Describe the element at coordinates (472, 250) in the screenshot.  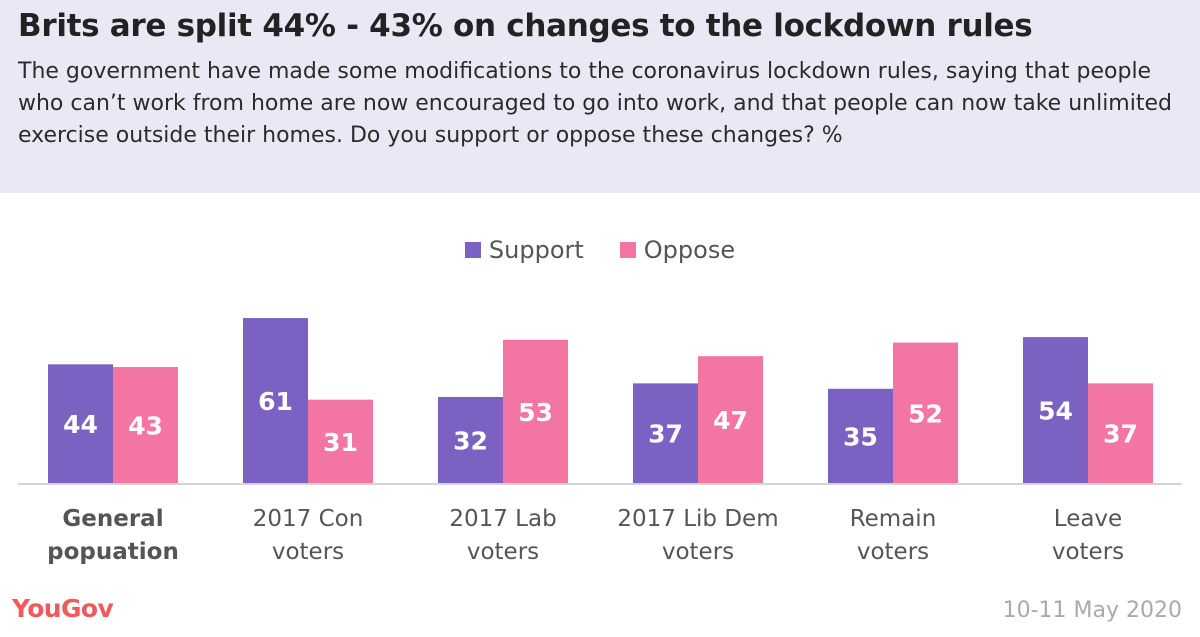
I see `legend-swatch-support` at that location.